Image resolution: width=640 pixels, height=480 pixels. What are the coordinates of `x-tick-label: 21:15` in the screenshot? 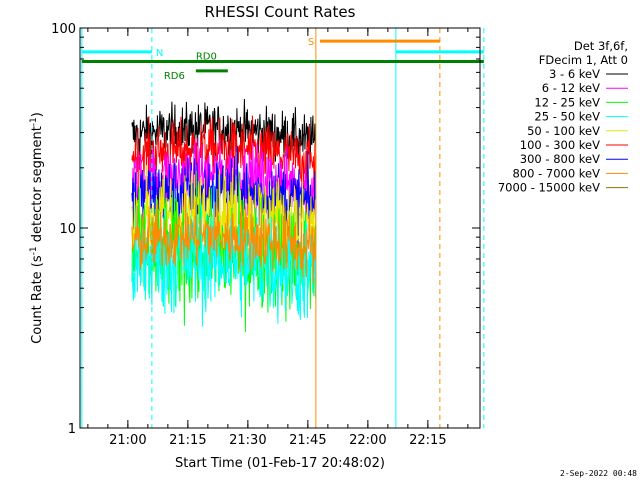 It's located at (187, 440).